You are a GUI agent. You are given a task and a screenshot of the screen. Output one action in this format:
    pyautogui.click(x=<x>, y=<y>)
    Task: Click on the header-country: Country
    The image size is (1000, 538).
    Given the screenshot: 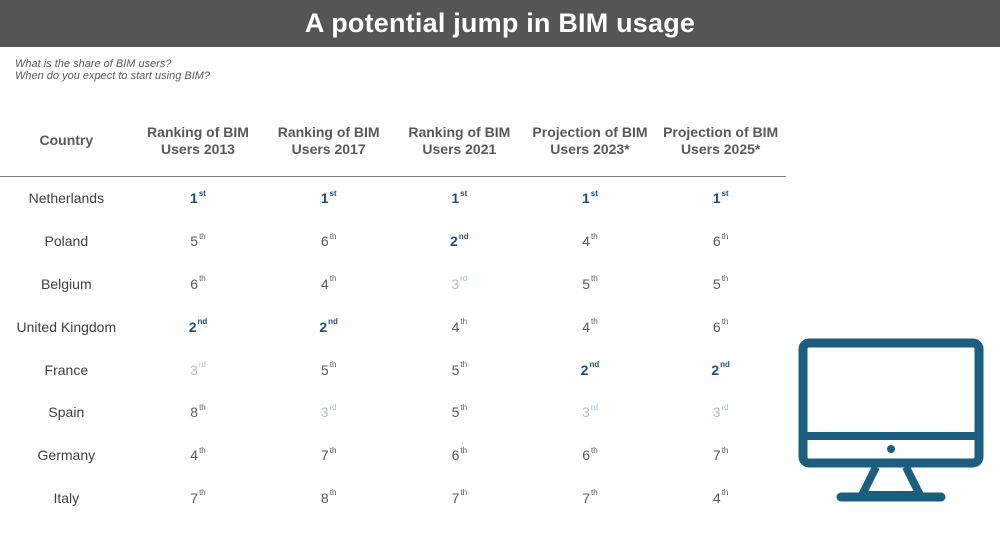 What is the action you would take?
    pyautogui.click(x=66, y=141)
    